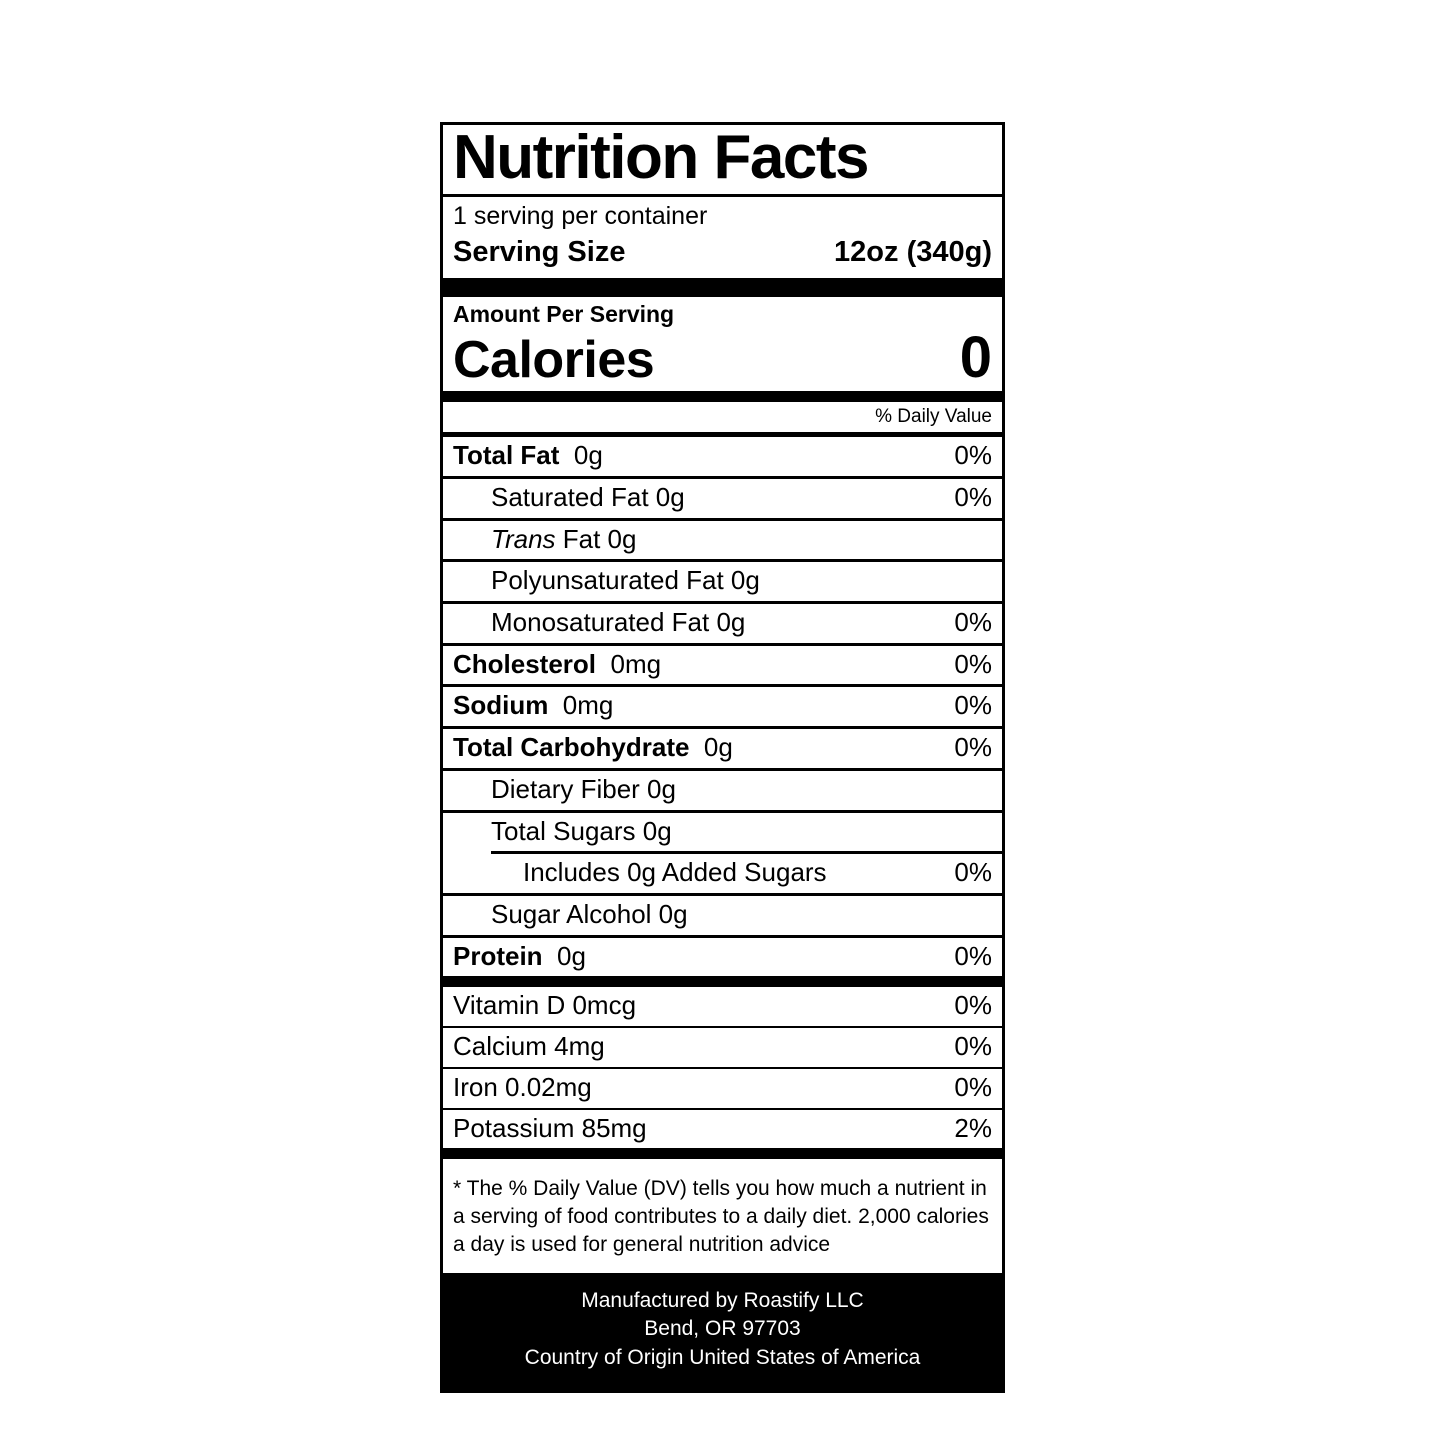  Describe the element at coordinates (722, 1008) in the screenshot. I see `vitamin-row: Vitamin D 0mcg 0%` at that location.